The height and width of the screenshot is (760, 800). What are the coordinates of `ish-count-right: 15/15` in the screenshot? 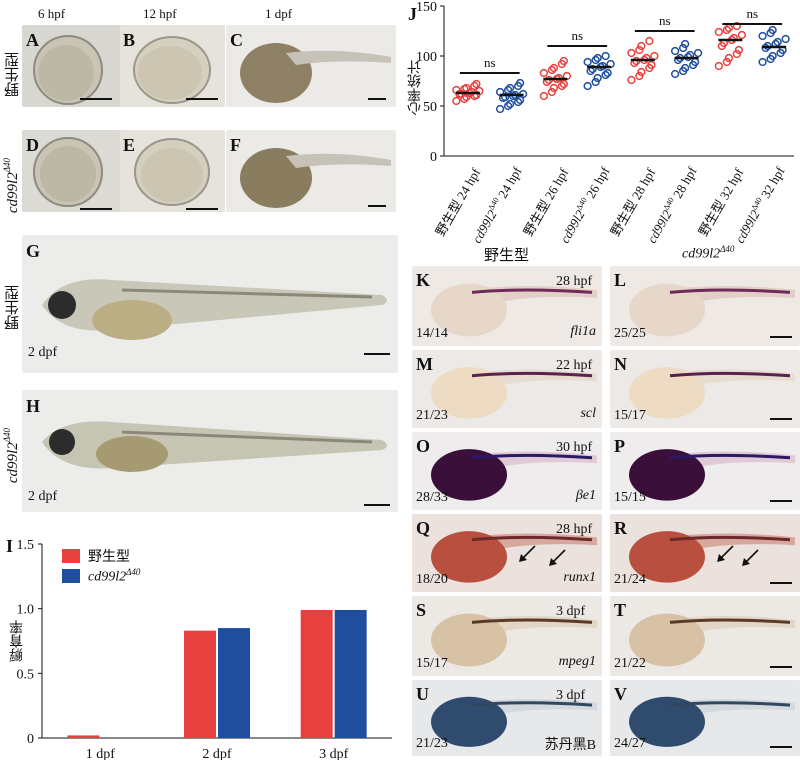 It's located at (630, 497).